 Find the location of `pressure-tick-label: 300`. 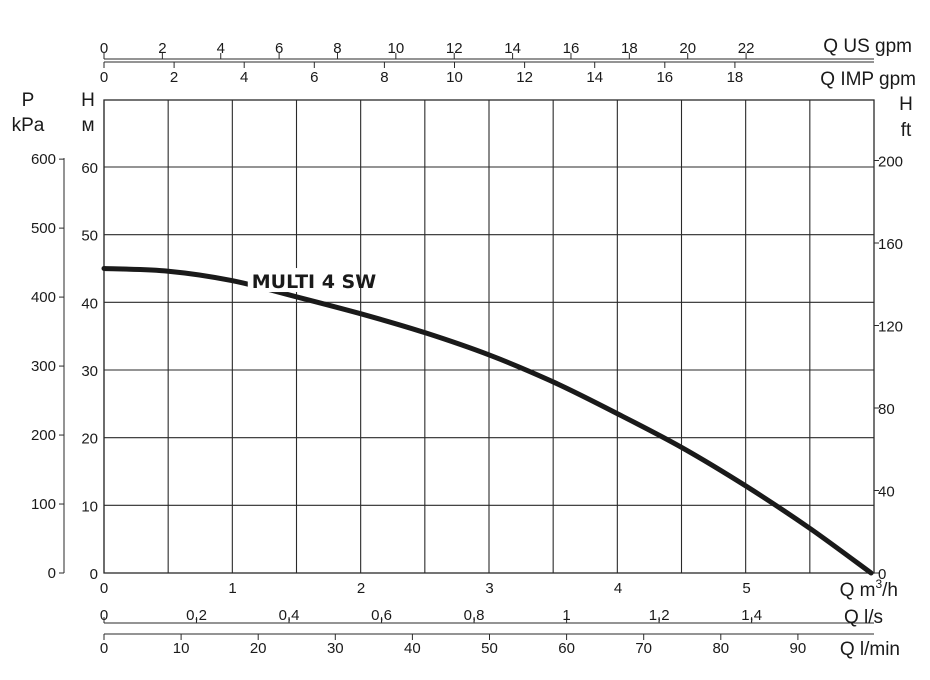

pressure-tick-label: 300 is located at coordinates (43, 366).